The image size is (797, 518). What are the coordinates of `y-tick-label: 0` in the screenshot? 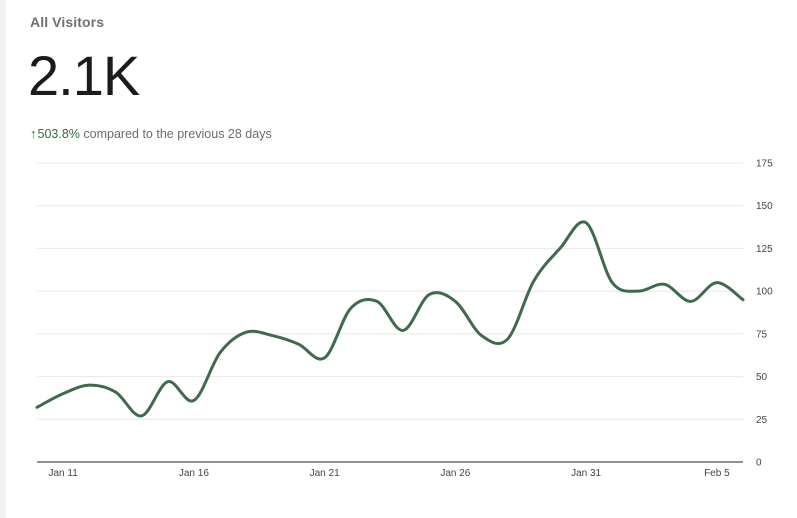 It's located at (759, 463).